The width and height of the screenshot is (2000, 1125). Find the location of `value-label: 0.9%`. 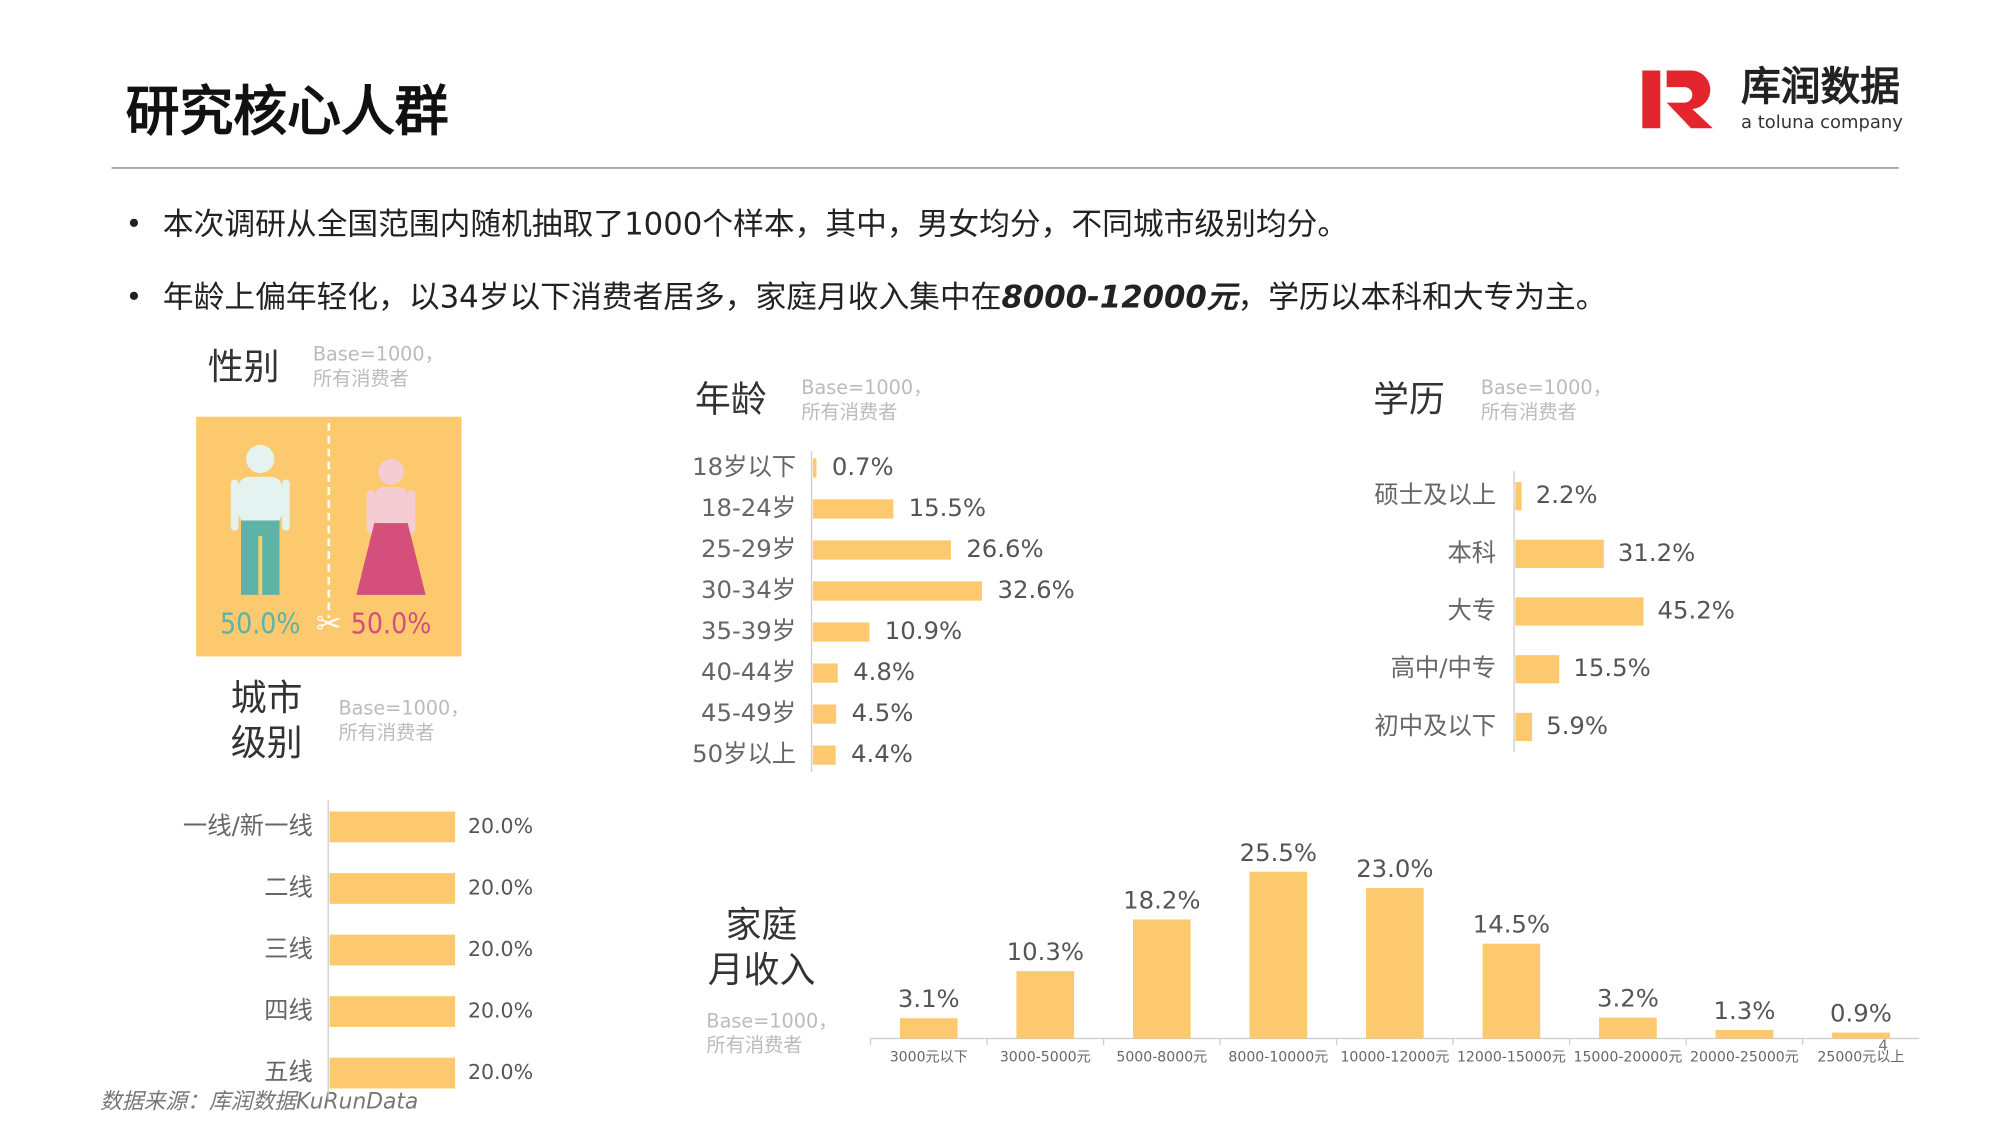

value-label: 0.9% is located at coordinates (1861, 1013).